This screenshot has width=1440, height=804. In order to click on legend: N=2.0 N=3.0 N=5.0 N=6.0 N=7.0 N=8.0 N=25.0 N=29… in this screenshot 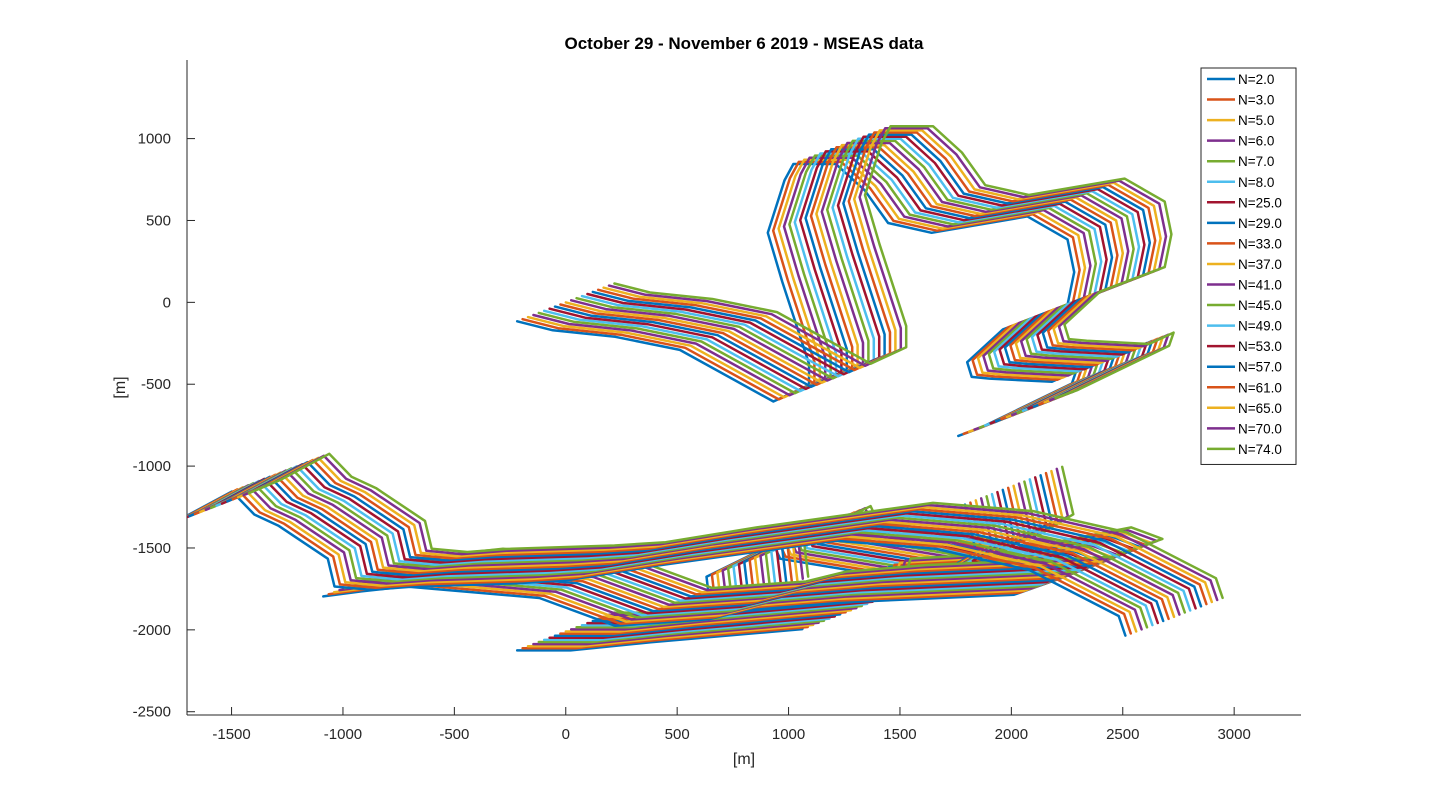, I will do `click(1248, 266)`.